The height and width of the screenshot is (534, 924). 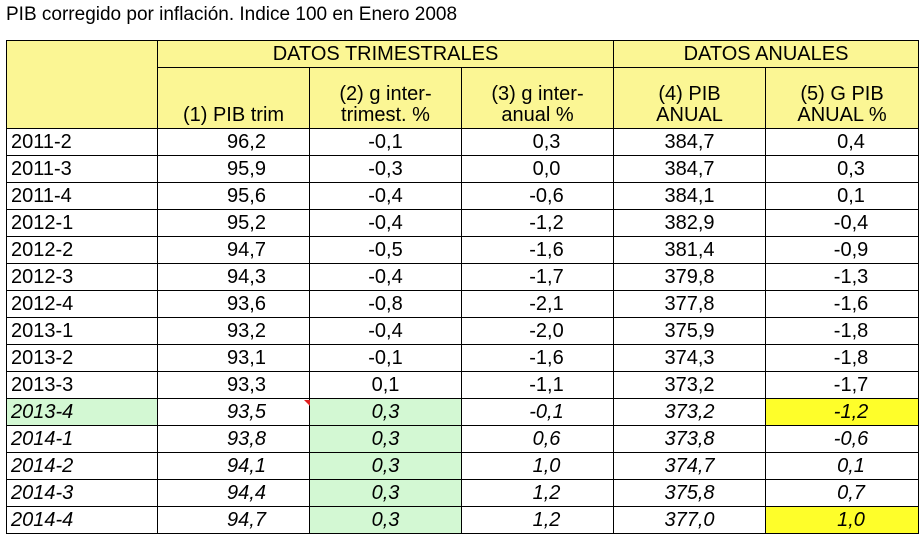 I want to click on header-col-pib-trim: (1) PIB trim, so click(x=233, y=98).